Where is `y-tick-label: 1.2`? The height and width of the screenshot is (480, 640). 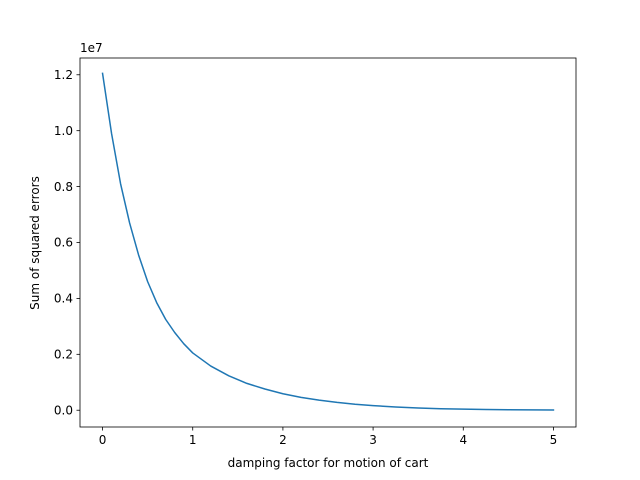
y-tick-label: 1.2 is located at coordinates (63, 75).